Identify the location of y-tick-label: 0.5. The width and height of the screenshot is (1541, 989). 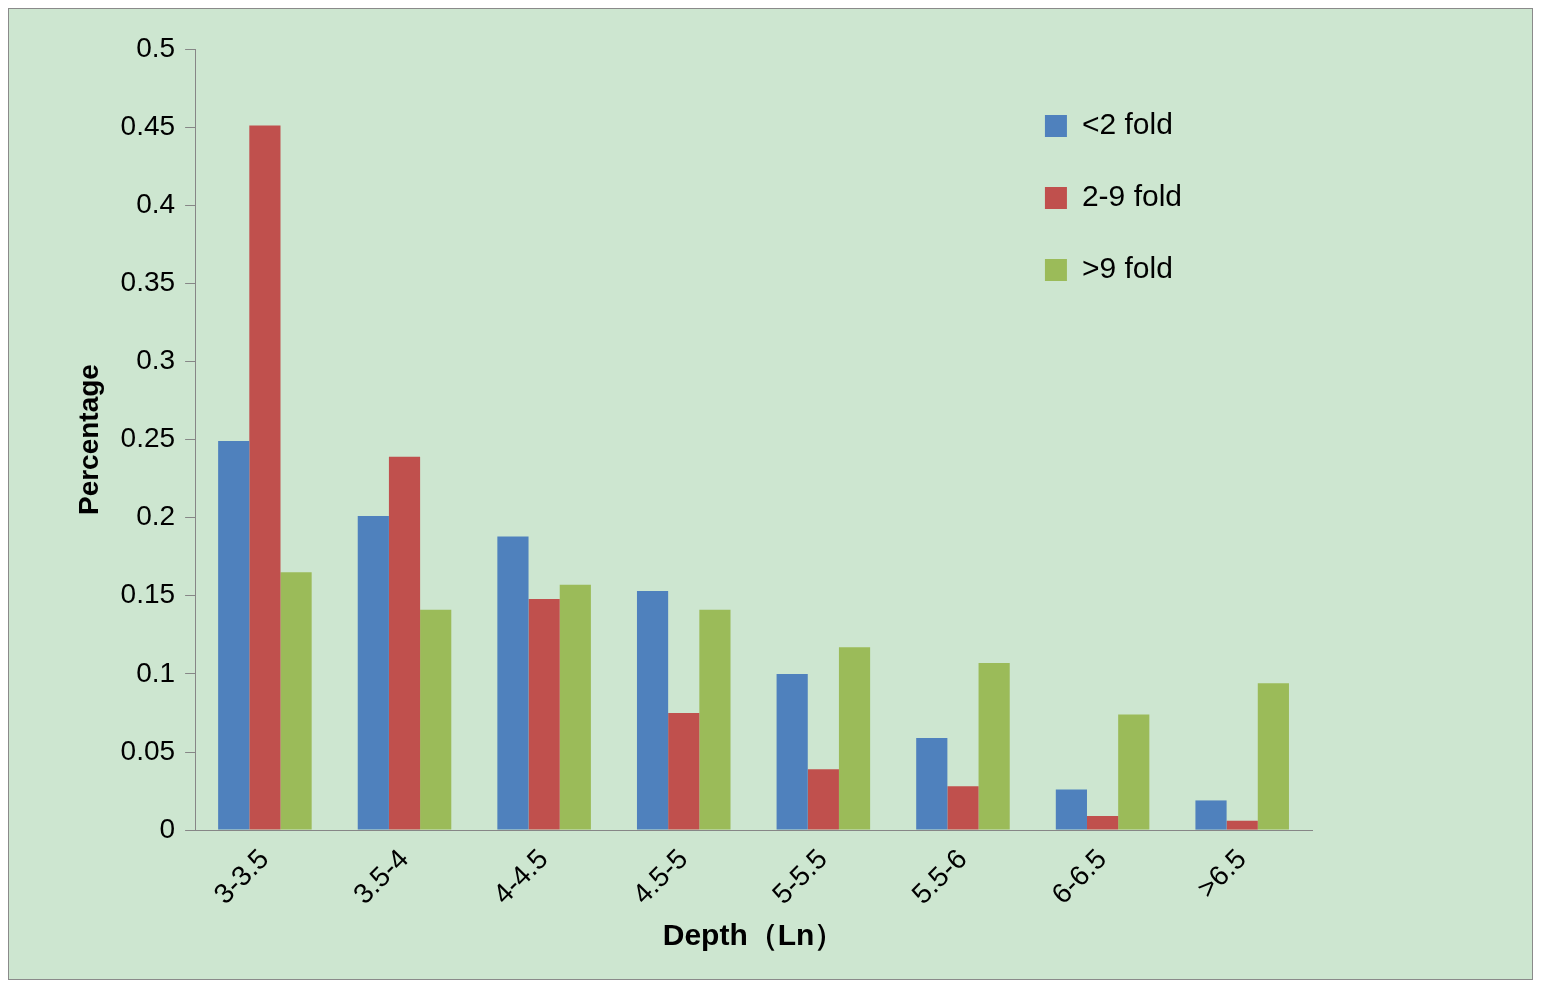
(156, 47).